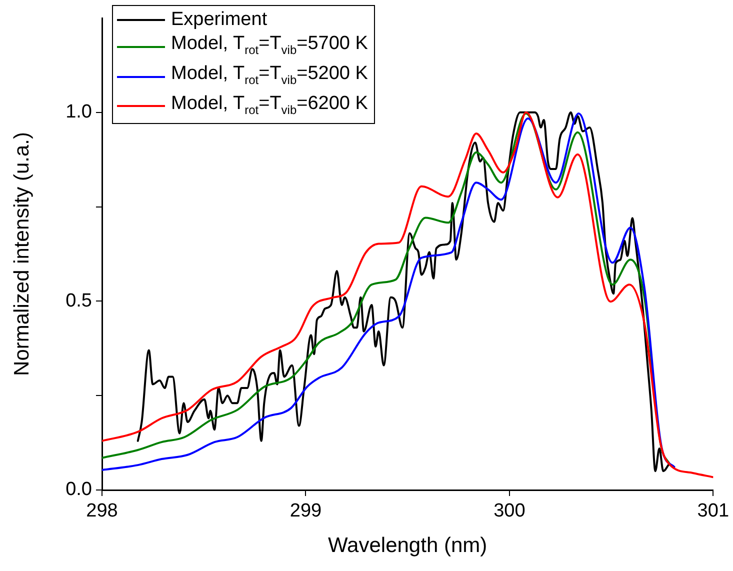 This screenshot has width=733, height=571. I want to click on x-tick-label: 301, so click(713, 511).